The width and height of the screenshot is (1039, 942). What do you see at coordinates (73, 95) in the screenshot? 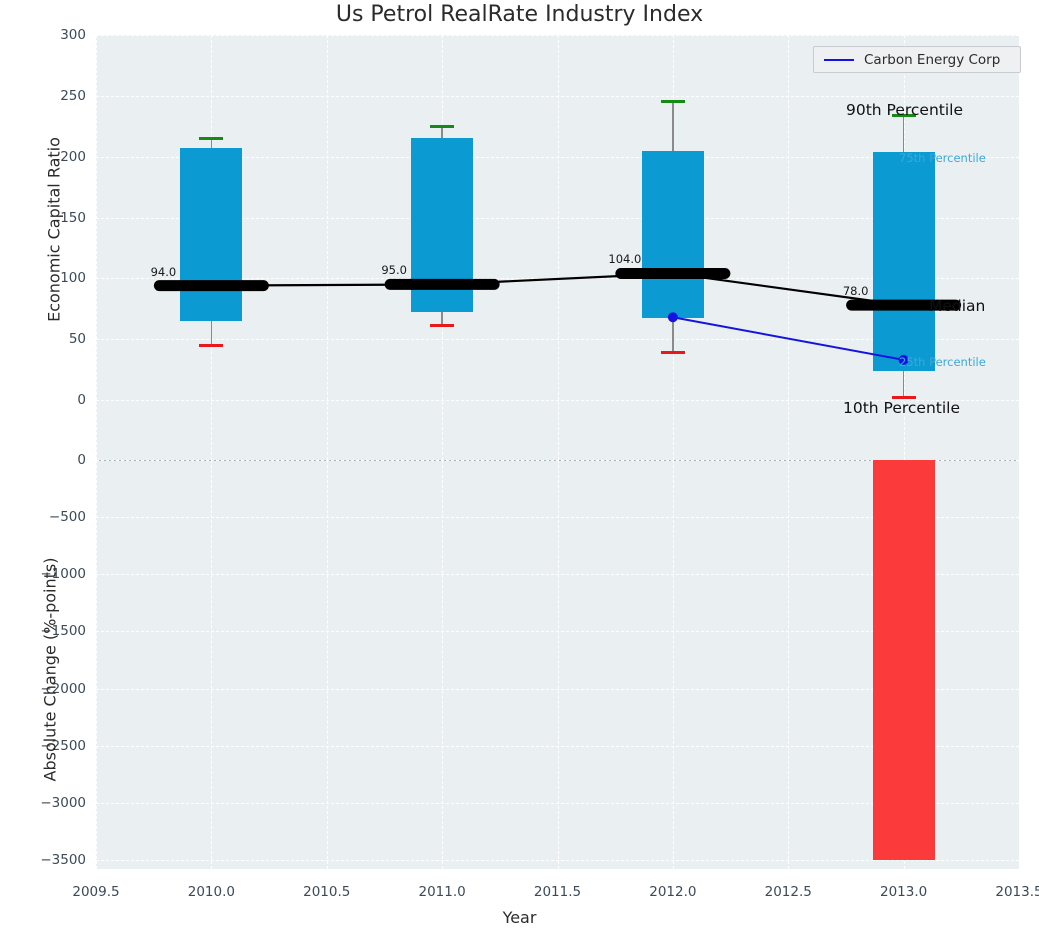
I see `y-tick-label: 250` at bounding box center [73, 95].